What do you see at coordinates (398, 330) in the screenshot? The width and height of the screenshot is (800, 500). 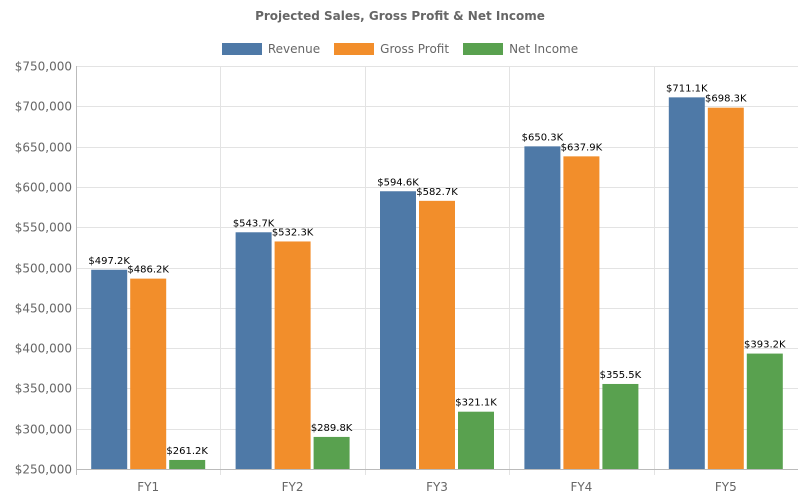 I see `bar-revenue-fy3` at bounding box center [398, 330].